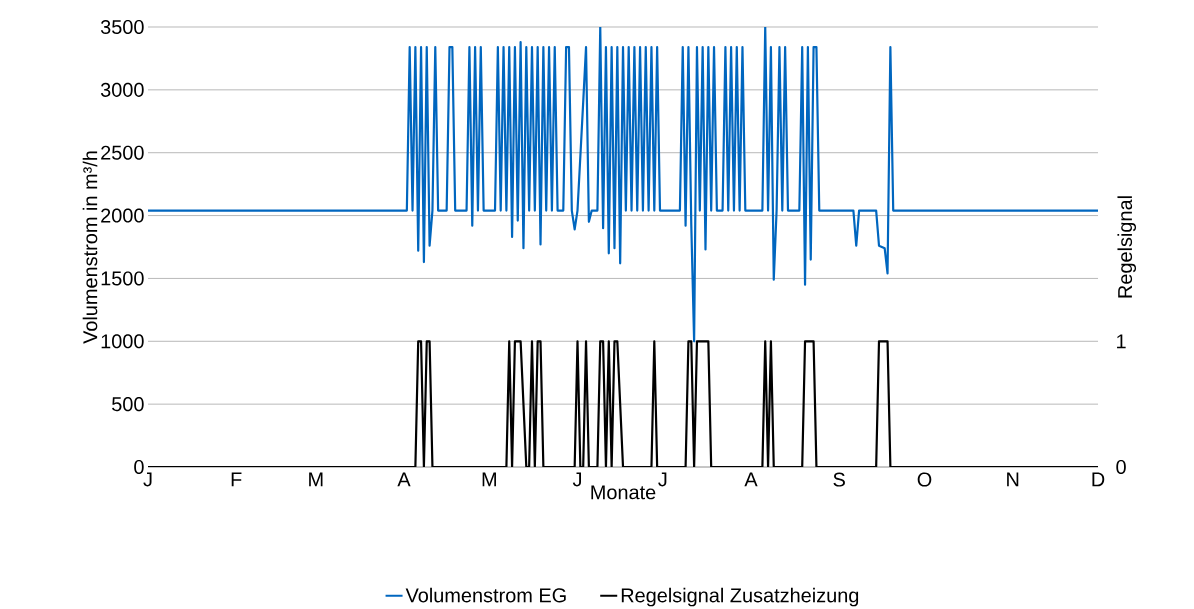 The image size is (1194, 609). I want to click on x-tick-label: N, so click(1013, 479).